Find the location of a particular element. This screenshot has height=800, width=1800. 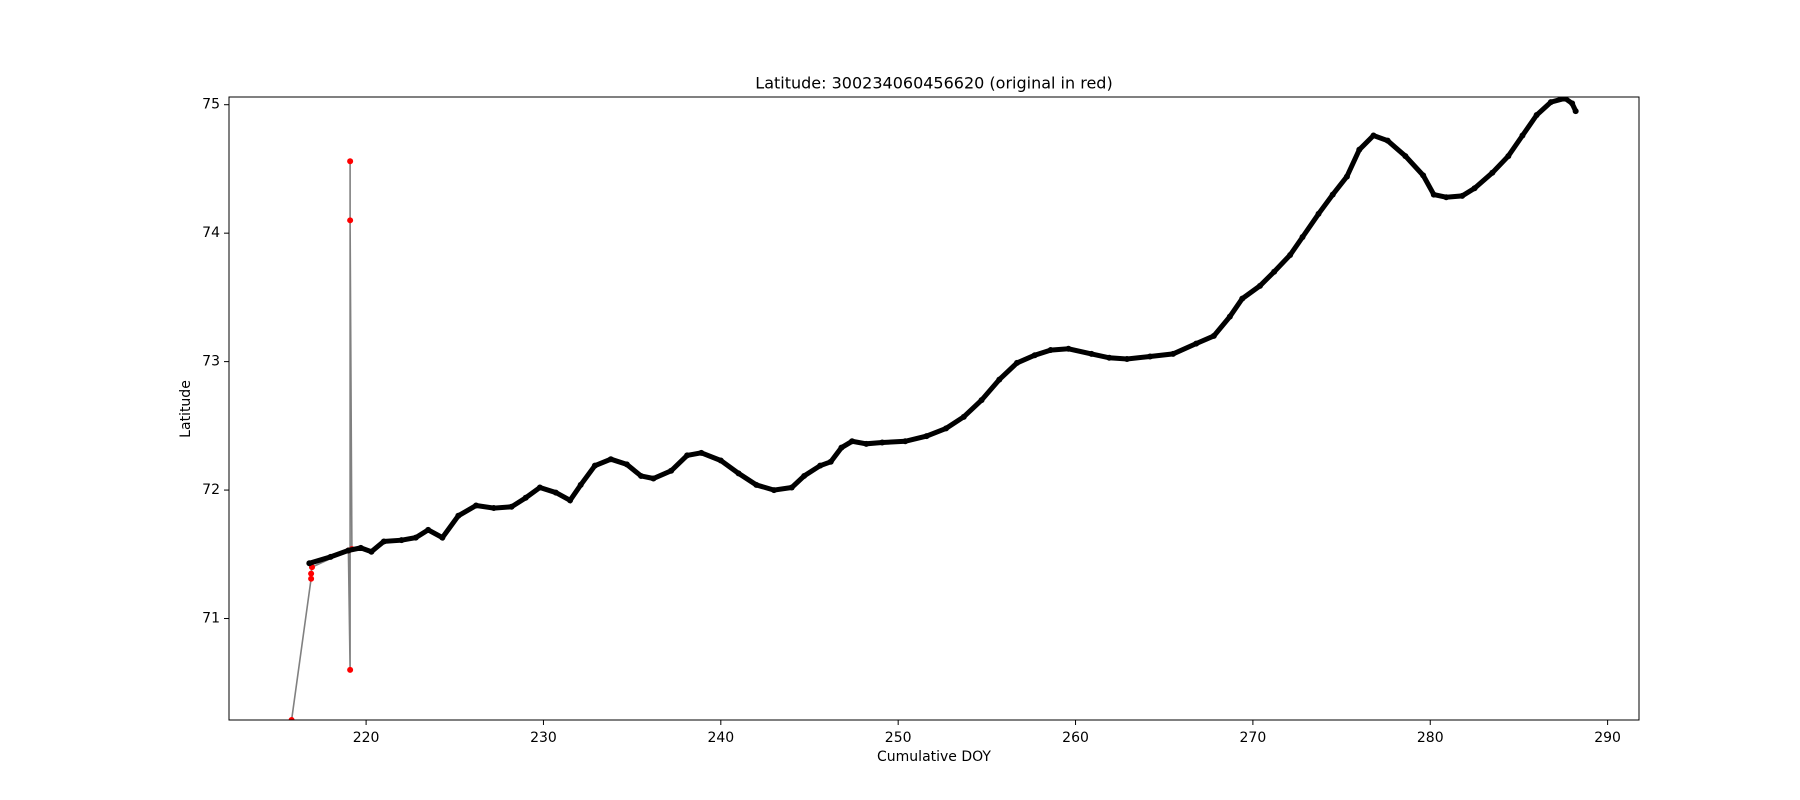

y-axis-label: Latitude is located at coordinates (186, 409).